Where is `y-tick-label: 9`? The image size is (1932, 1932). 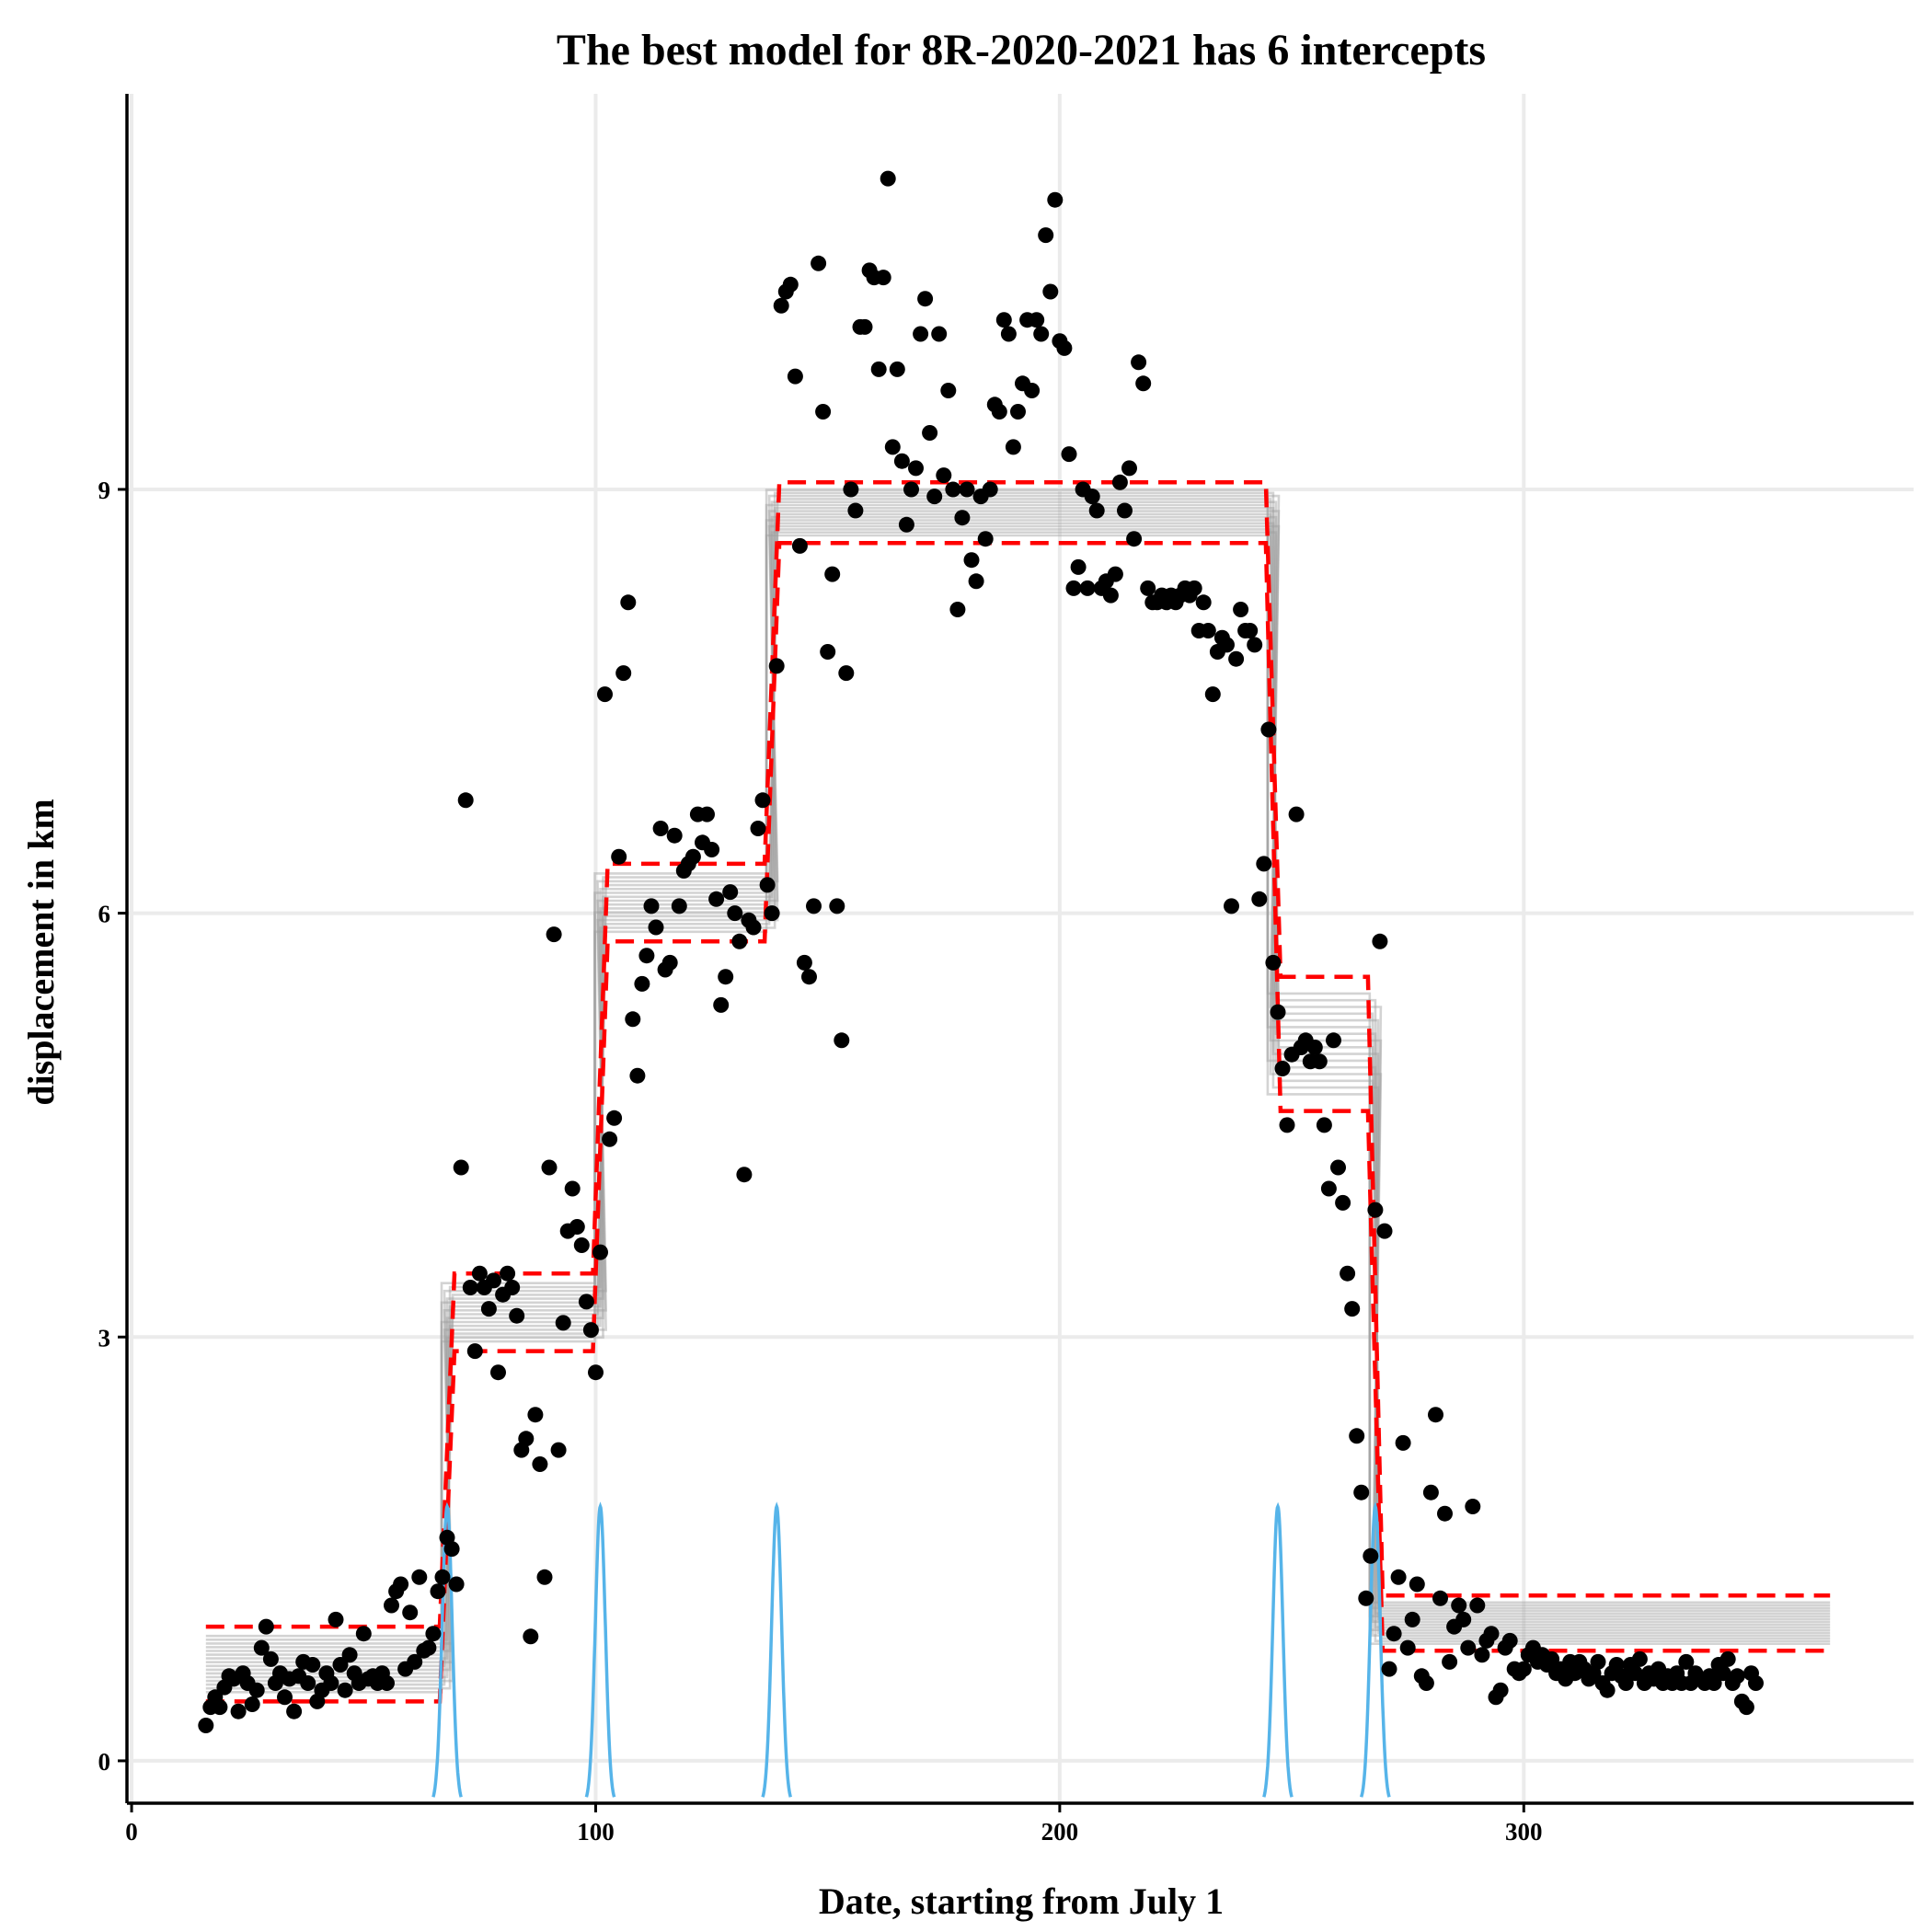 y-tick-label: 9 is located at coordinates (104, 491).